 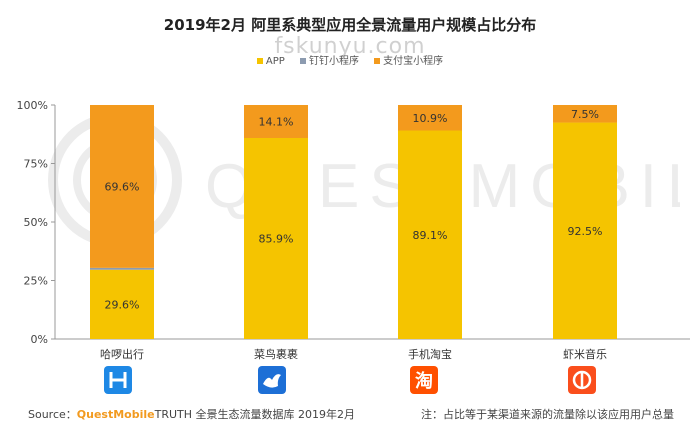 What do you see at coordinates (350, 46) in the screenshot?
I see `watermark-text: fskunyu.com` at bounding box center [350, 46].